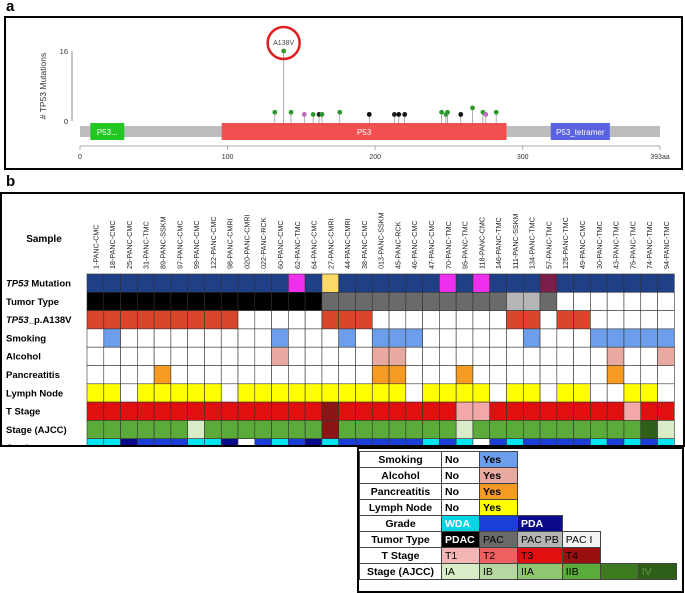 This screenshot has height=593, width=685. What do you see at coordinates (518, 555) in the screenshot?
I see `legend-row: T Stage T1 T2 T3 T4` at bounding box center [518, 555].